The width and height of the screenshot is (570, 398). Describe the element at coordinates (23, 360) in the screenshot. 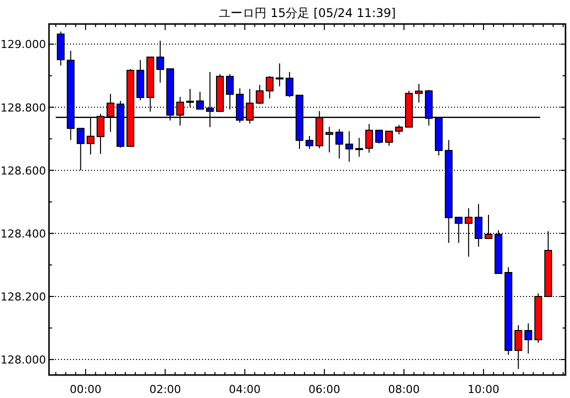

I see `y-tick-label: 128.000` at that location.